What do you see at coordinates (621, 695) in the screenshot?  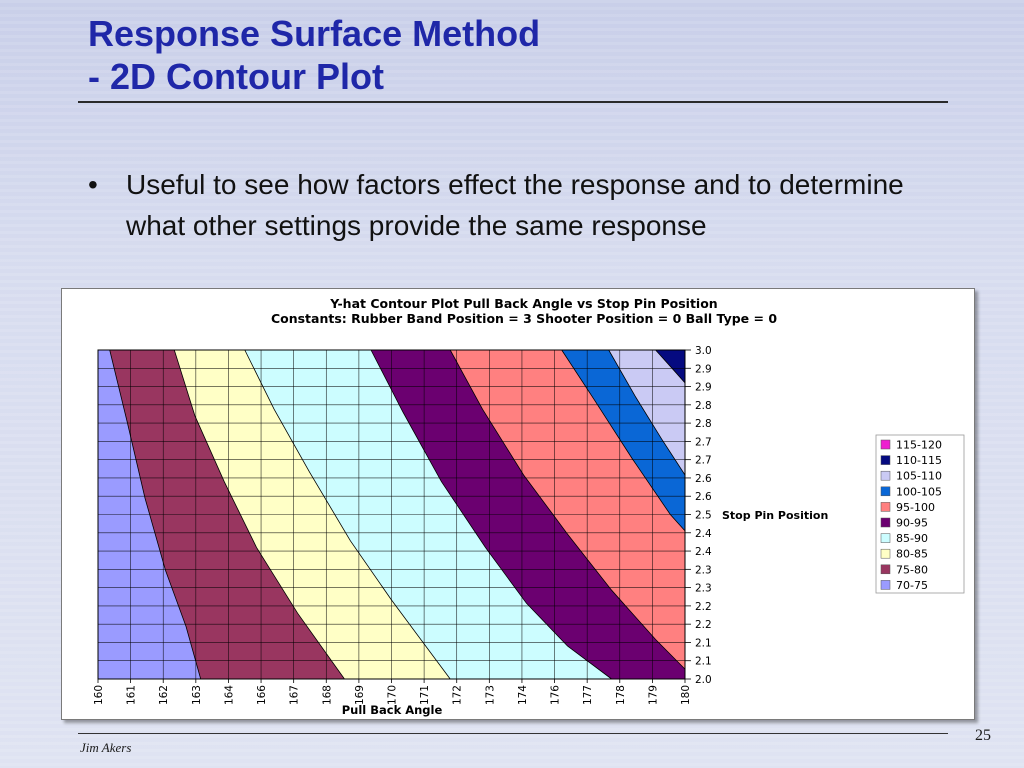 I see `x-tick-label: 178` at bounding box center [621, 695].